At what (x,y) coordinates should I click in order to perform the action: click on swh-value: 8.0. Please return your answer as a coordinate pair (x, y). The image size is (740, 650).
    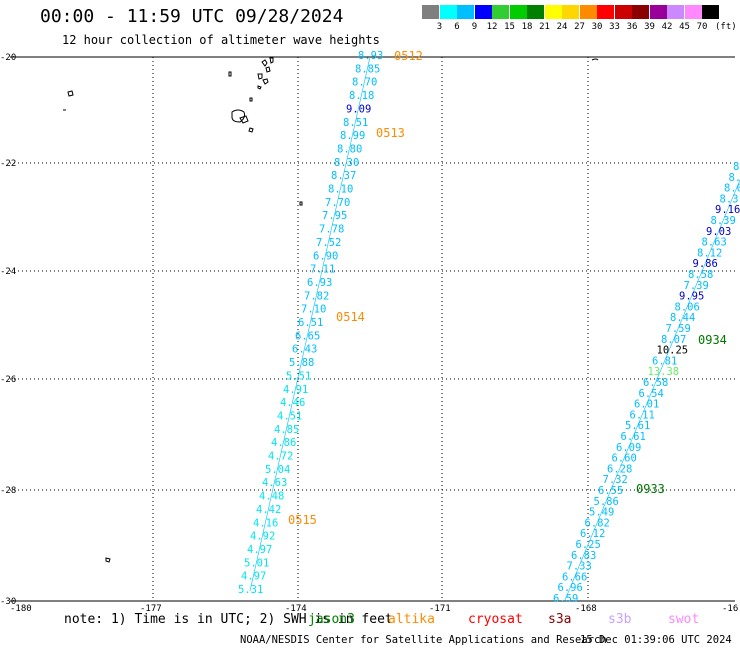
    Looking at the image, I should click on (732, 189).